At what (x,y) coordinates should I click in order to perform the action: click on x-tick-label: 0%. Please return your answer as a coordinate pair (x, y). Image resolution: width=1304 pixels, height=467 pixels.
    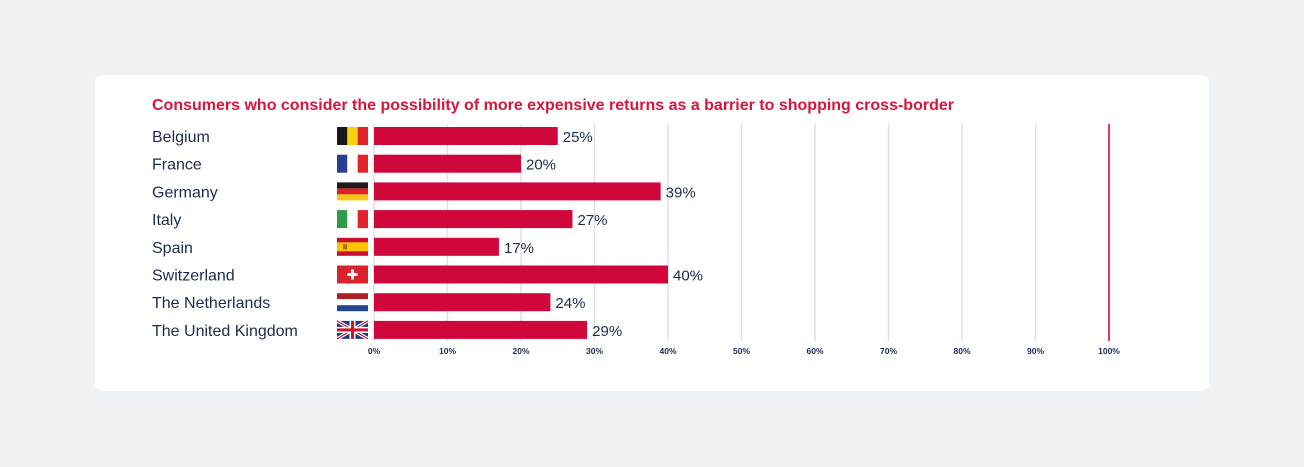
    Looking at the image, I should click on (374, 351).